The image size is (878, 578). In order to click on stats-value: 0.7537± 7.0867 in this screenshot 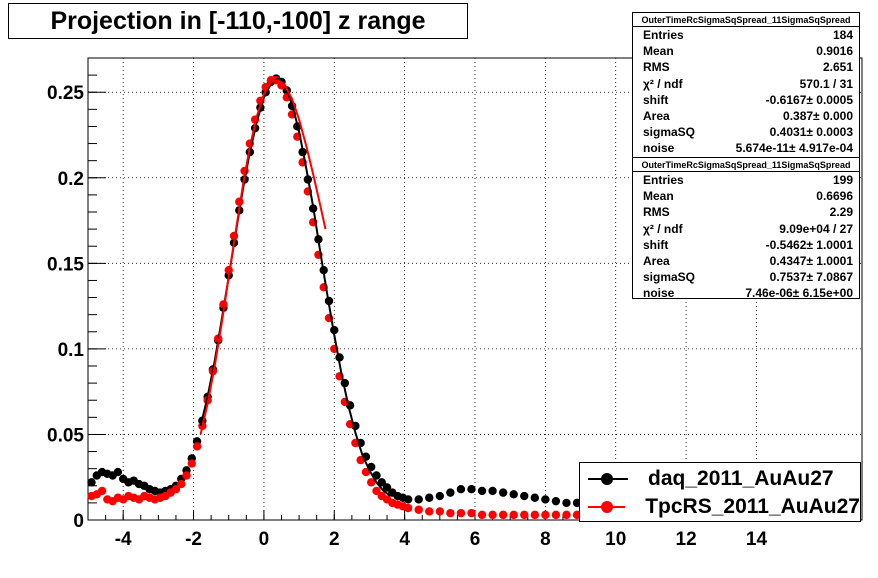, I will do `click(811, 277)`.